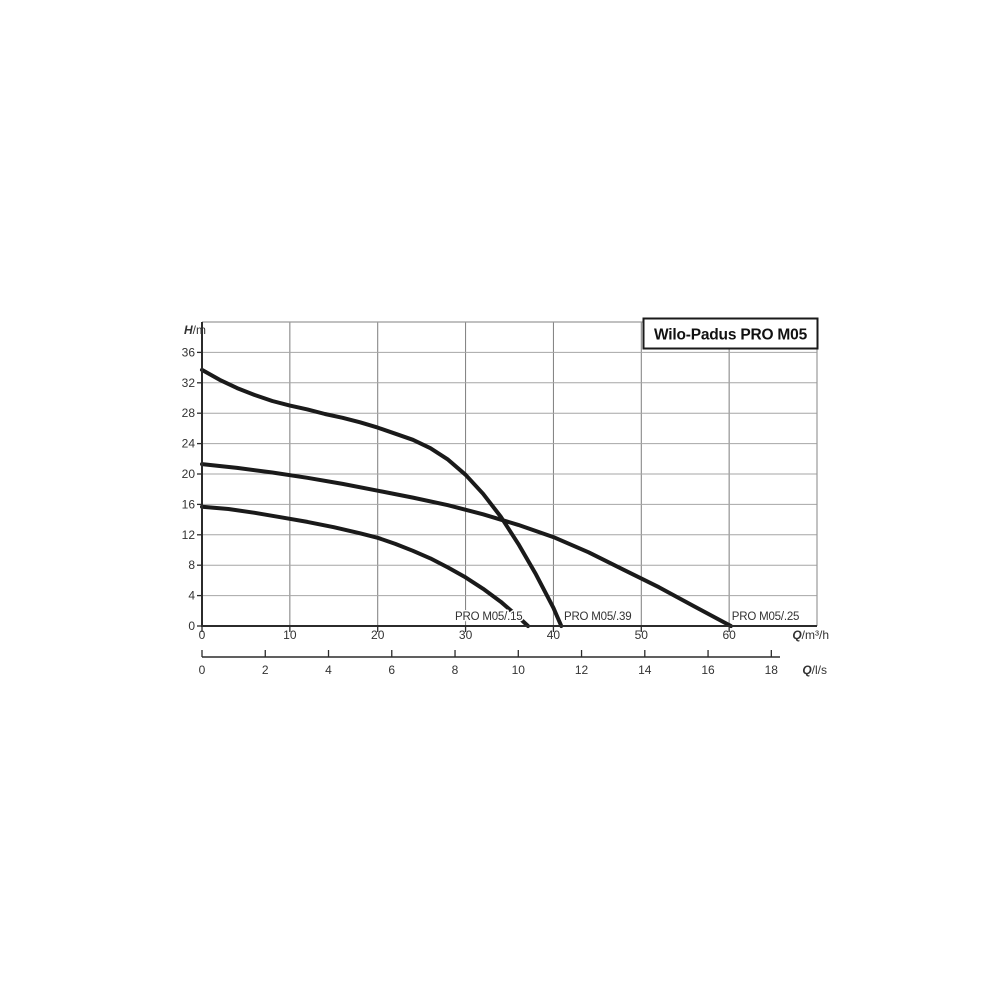 Image resolution: width=1000 pixels, height=1000 pixels. Describe the element at coordinates (378, 635) in the screenshot. I see `x-axis-tick-label: 20` at that location.